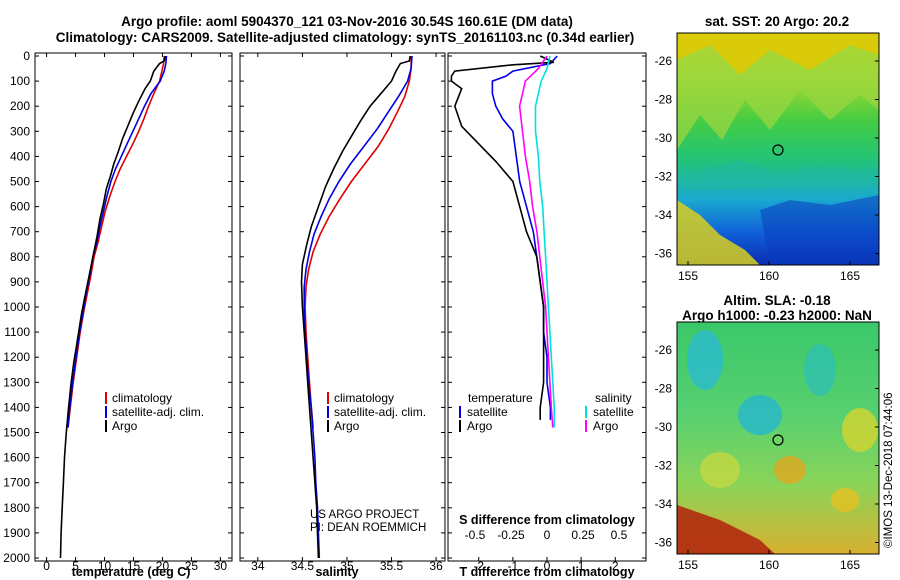  What do you see at coordinates (105, 566) in the screenshot?
I see `x-tick-label: 10` at bounding box center [105, 566].